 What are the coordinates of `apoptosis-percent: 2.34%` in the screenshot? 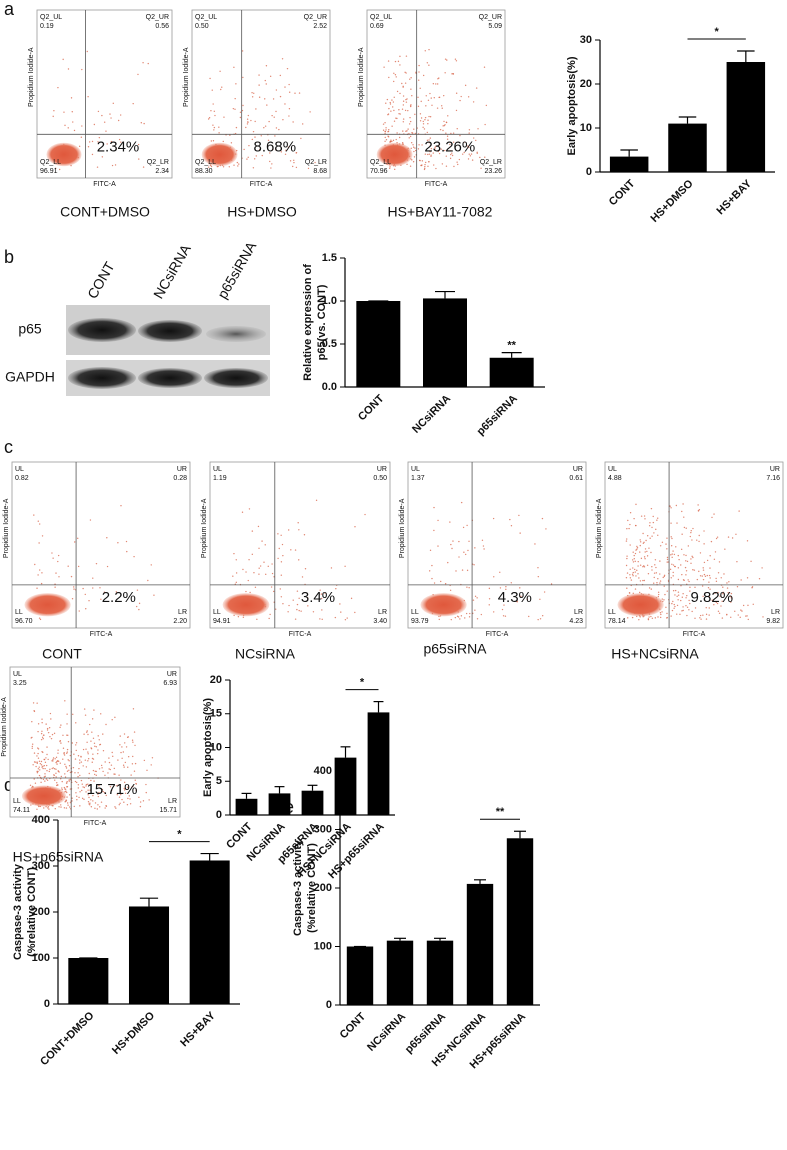 It's located at (118, 147).